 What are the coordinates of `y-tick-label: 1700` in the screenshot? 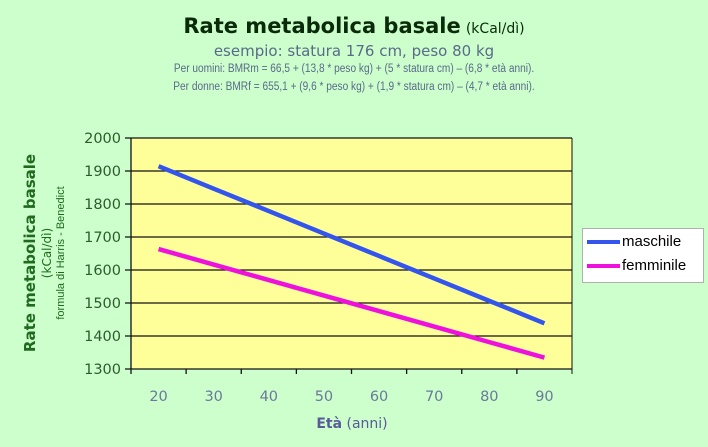 It's located at (102, 238).